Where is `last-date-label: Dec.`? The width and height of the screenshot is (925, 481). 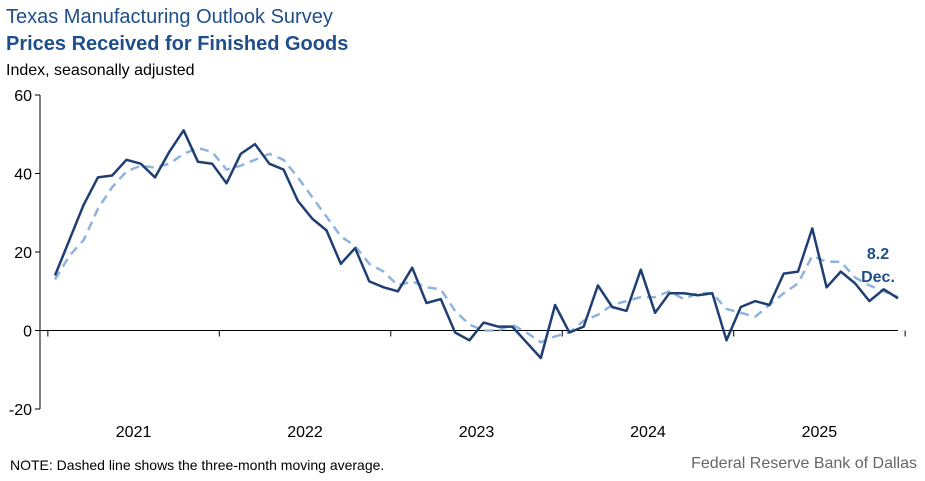
last-date-label: Dec. is located at coordinates (878, 277).